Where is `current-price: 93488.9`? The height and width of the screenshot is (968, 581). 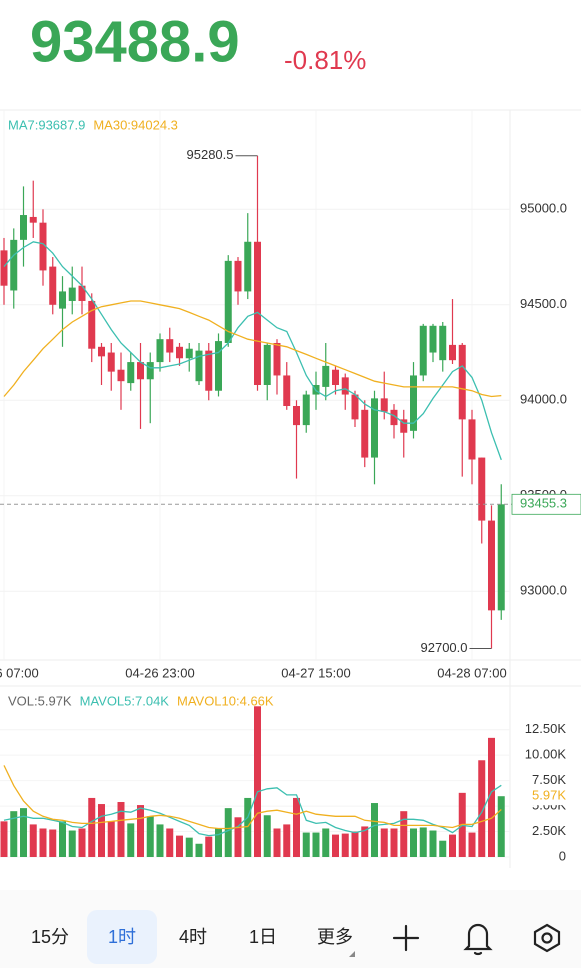
current-price: 93488.9 is located at coordinates (135, 41).